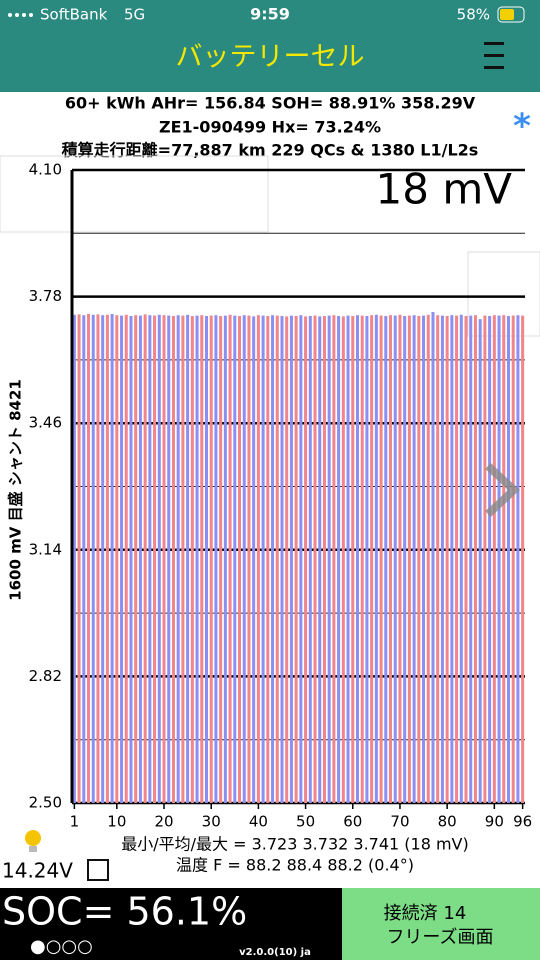 Image resolution: width=540 pixels, height=960 pixels. What do you see at coordinates (295, 844) in the screenshot?
I see `stats-line: 最小/平均/最大 = 3.723 3.732 3.741 (18 mV)` at bounding box center [295, 844].